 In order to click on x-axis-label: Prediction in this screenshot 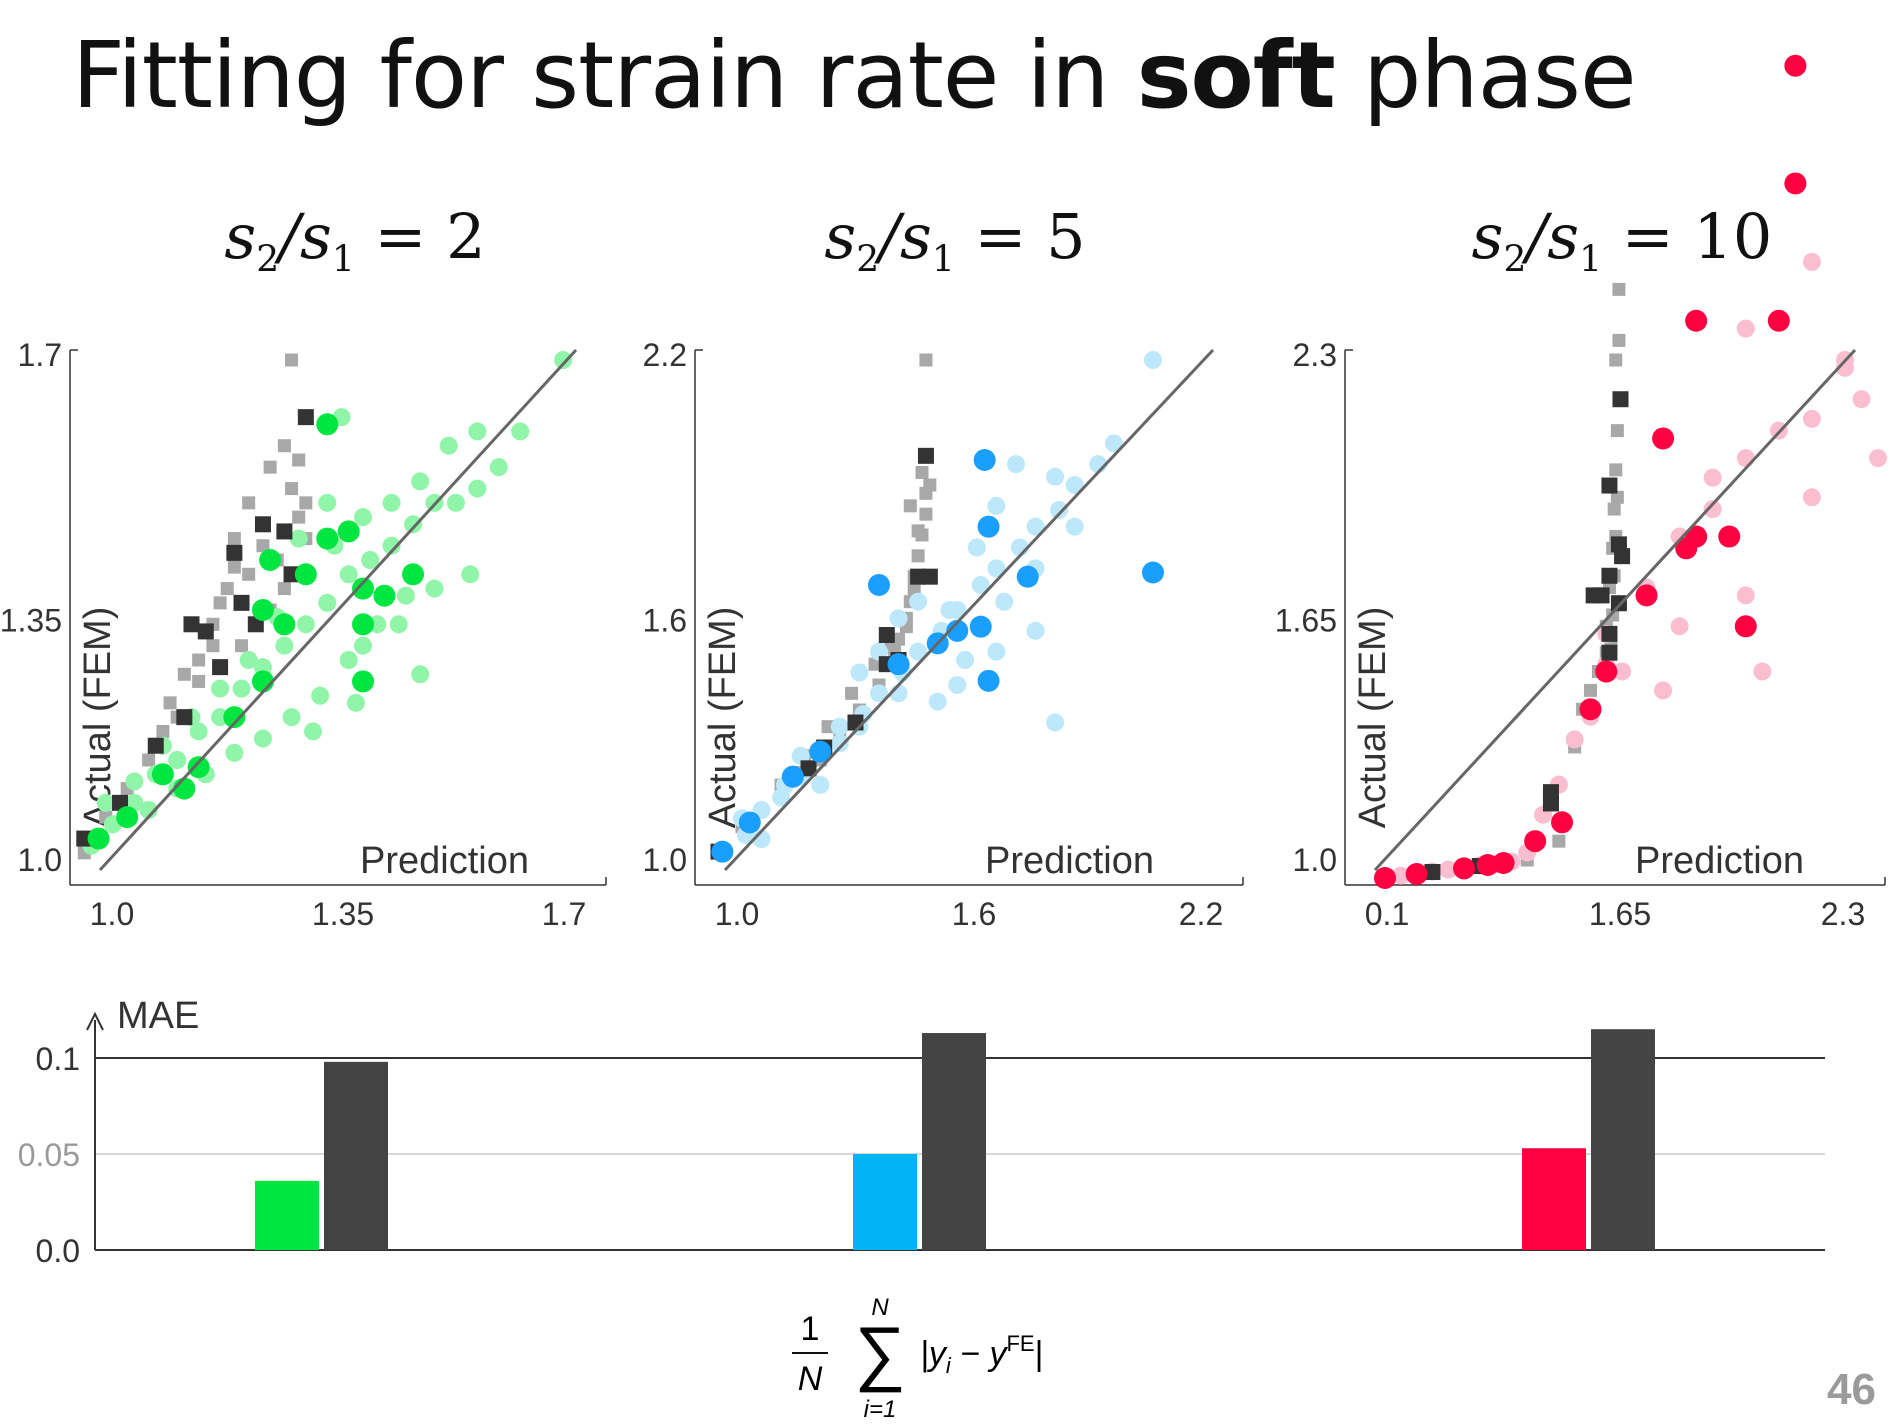, I will do `click(1069, 861)`.